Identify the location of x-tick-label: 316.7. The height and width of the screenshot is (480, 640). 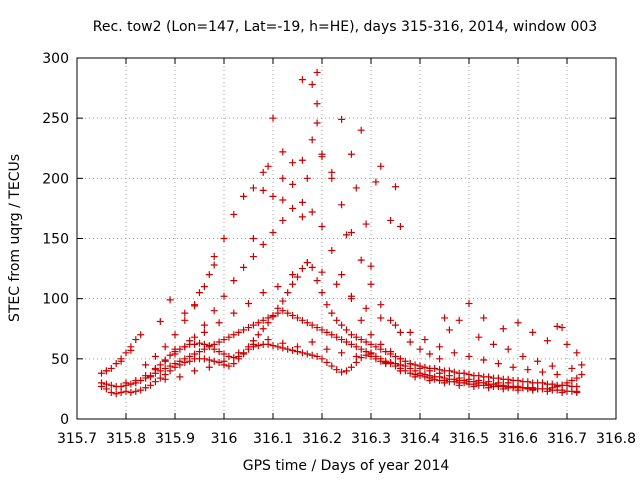
(567, 439).